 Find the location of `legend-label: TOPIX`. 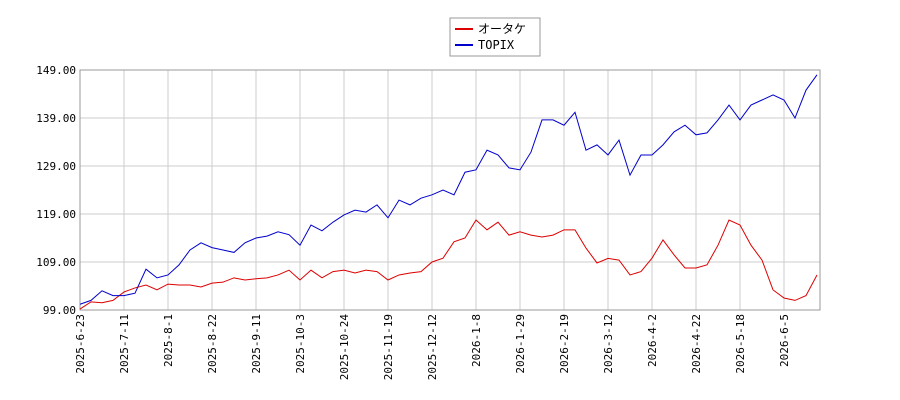

legend-label: TOPIX is located at coordinates (496, 45).